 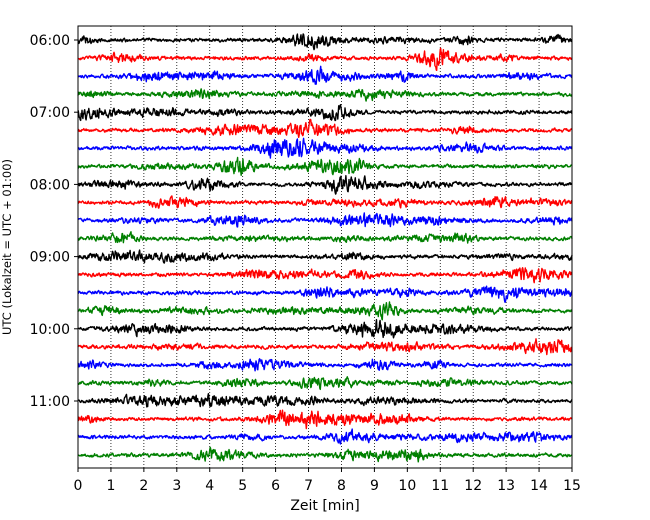 I want to click on x-tick-label: 3, so click(x=176, y=486).